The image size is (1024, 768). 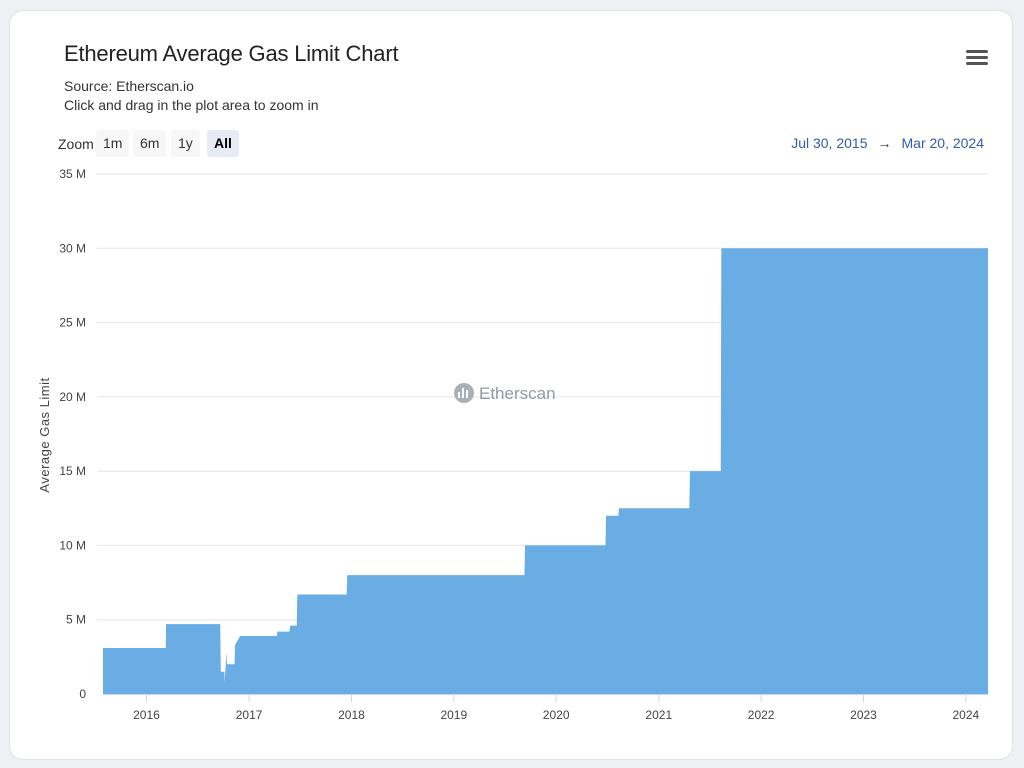 I want to click on y-tick-label: 20 M, so click(x=72, y=397).